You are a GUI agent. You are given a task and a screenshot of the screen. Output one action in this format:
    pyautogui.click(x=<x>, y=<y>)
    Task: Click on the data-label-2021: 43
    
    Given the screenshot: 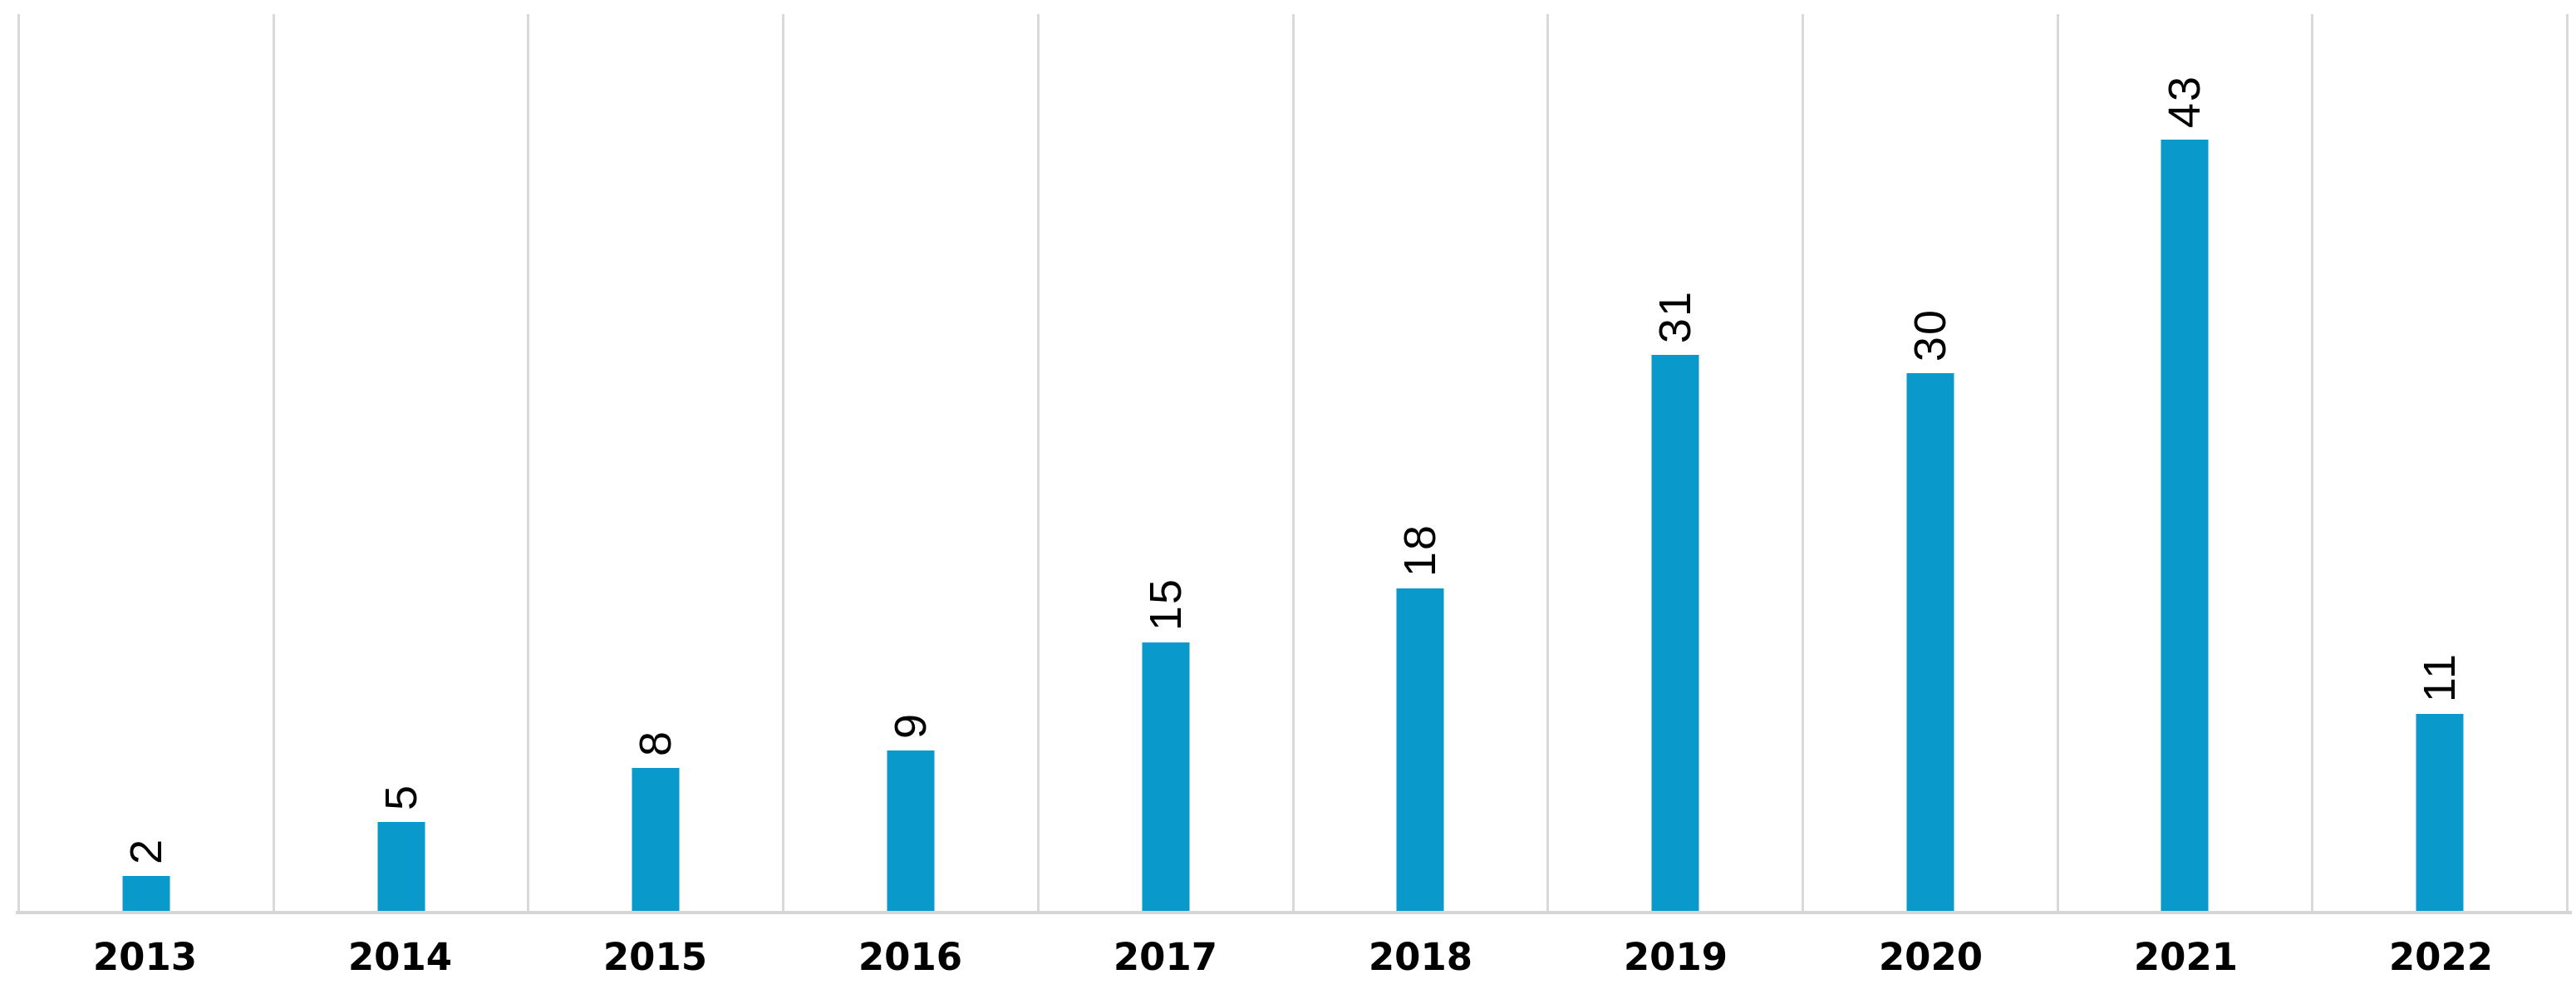 What is the action you would take?
    pyautogui.click(x=2185, y=101)
    